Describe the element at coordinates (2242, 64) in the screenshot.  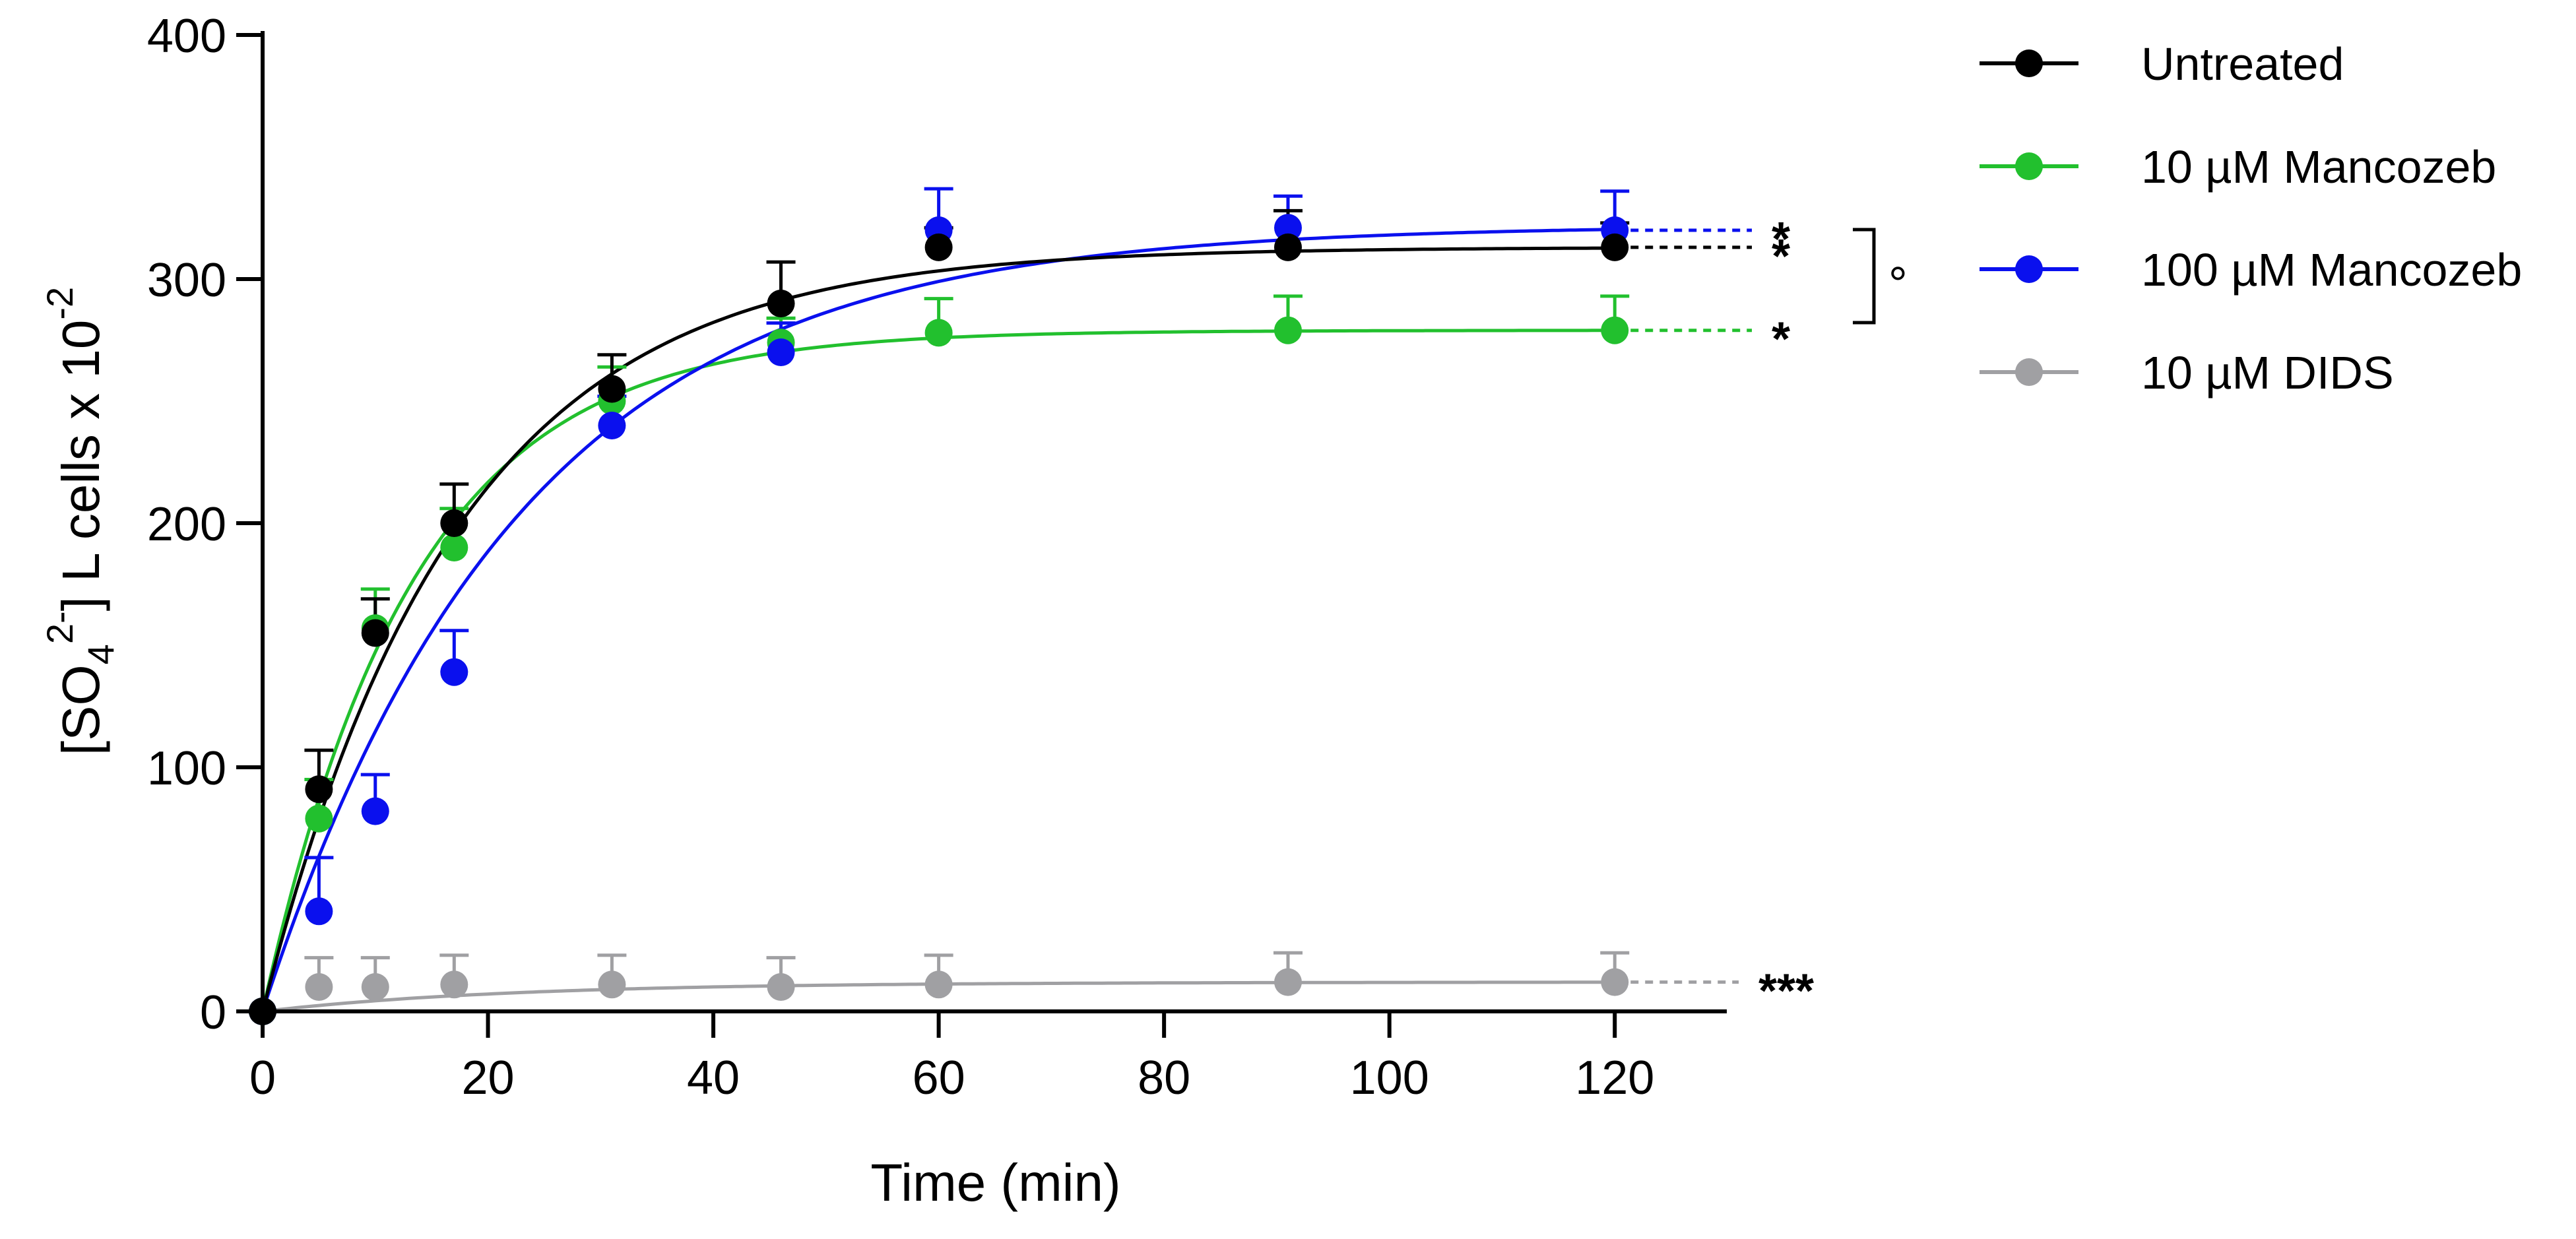
I see `legend-label-untreated: Untreated` at that location.